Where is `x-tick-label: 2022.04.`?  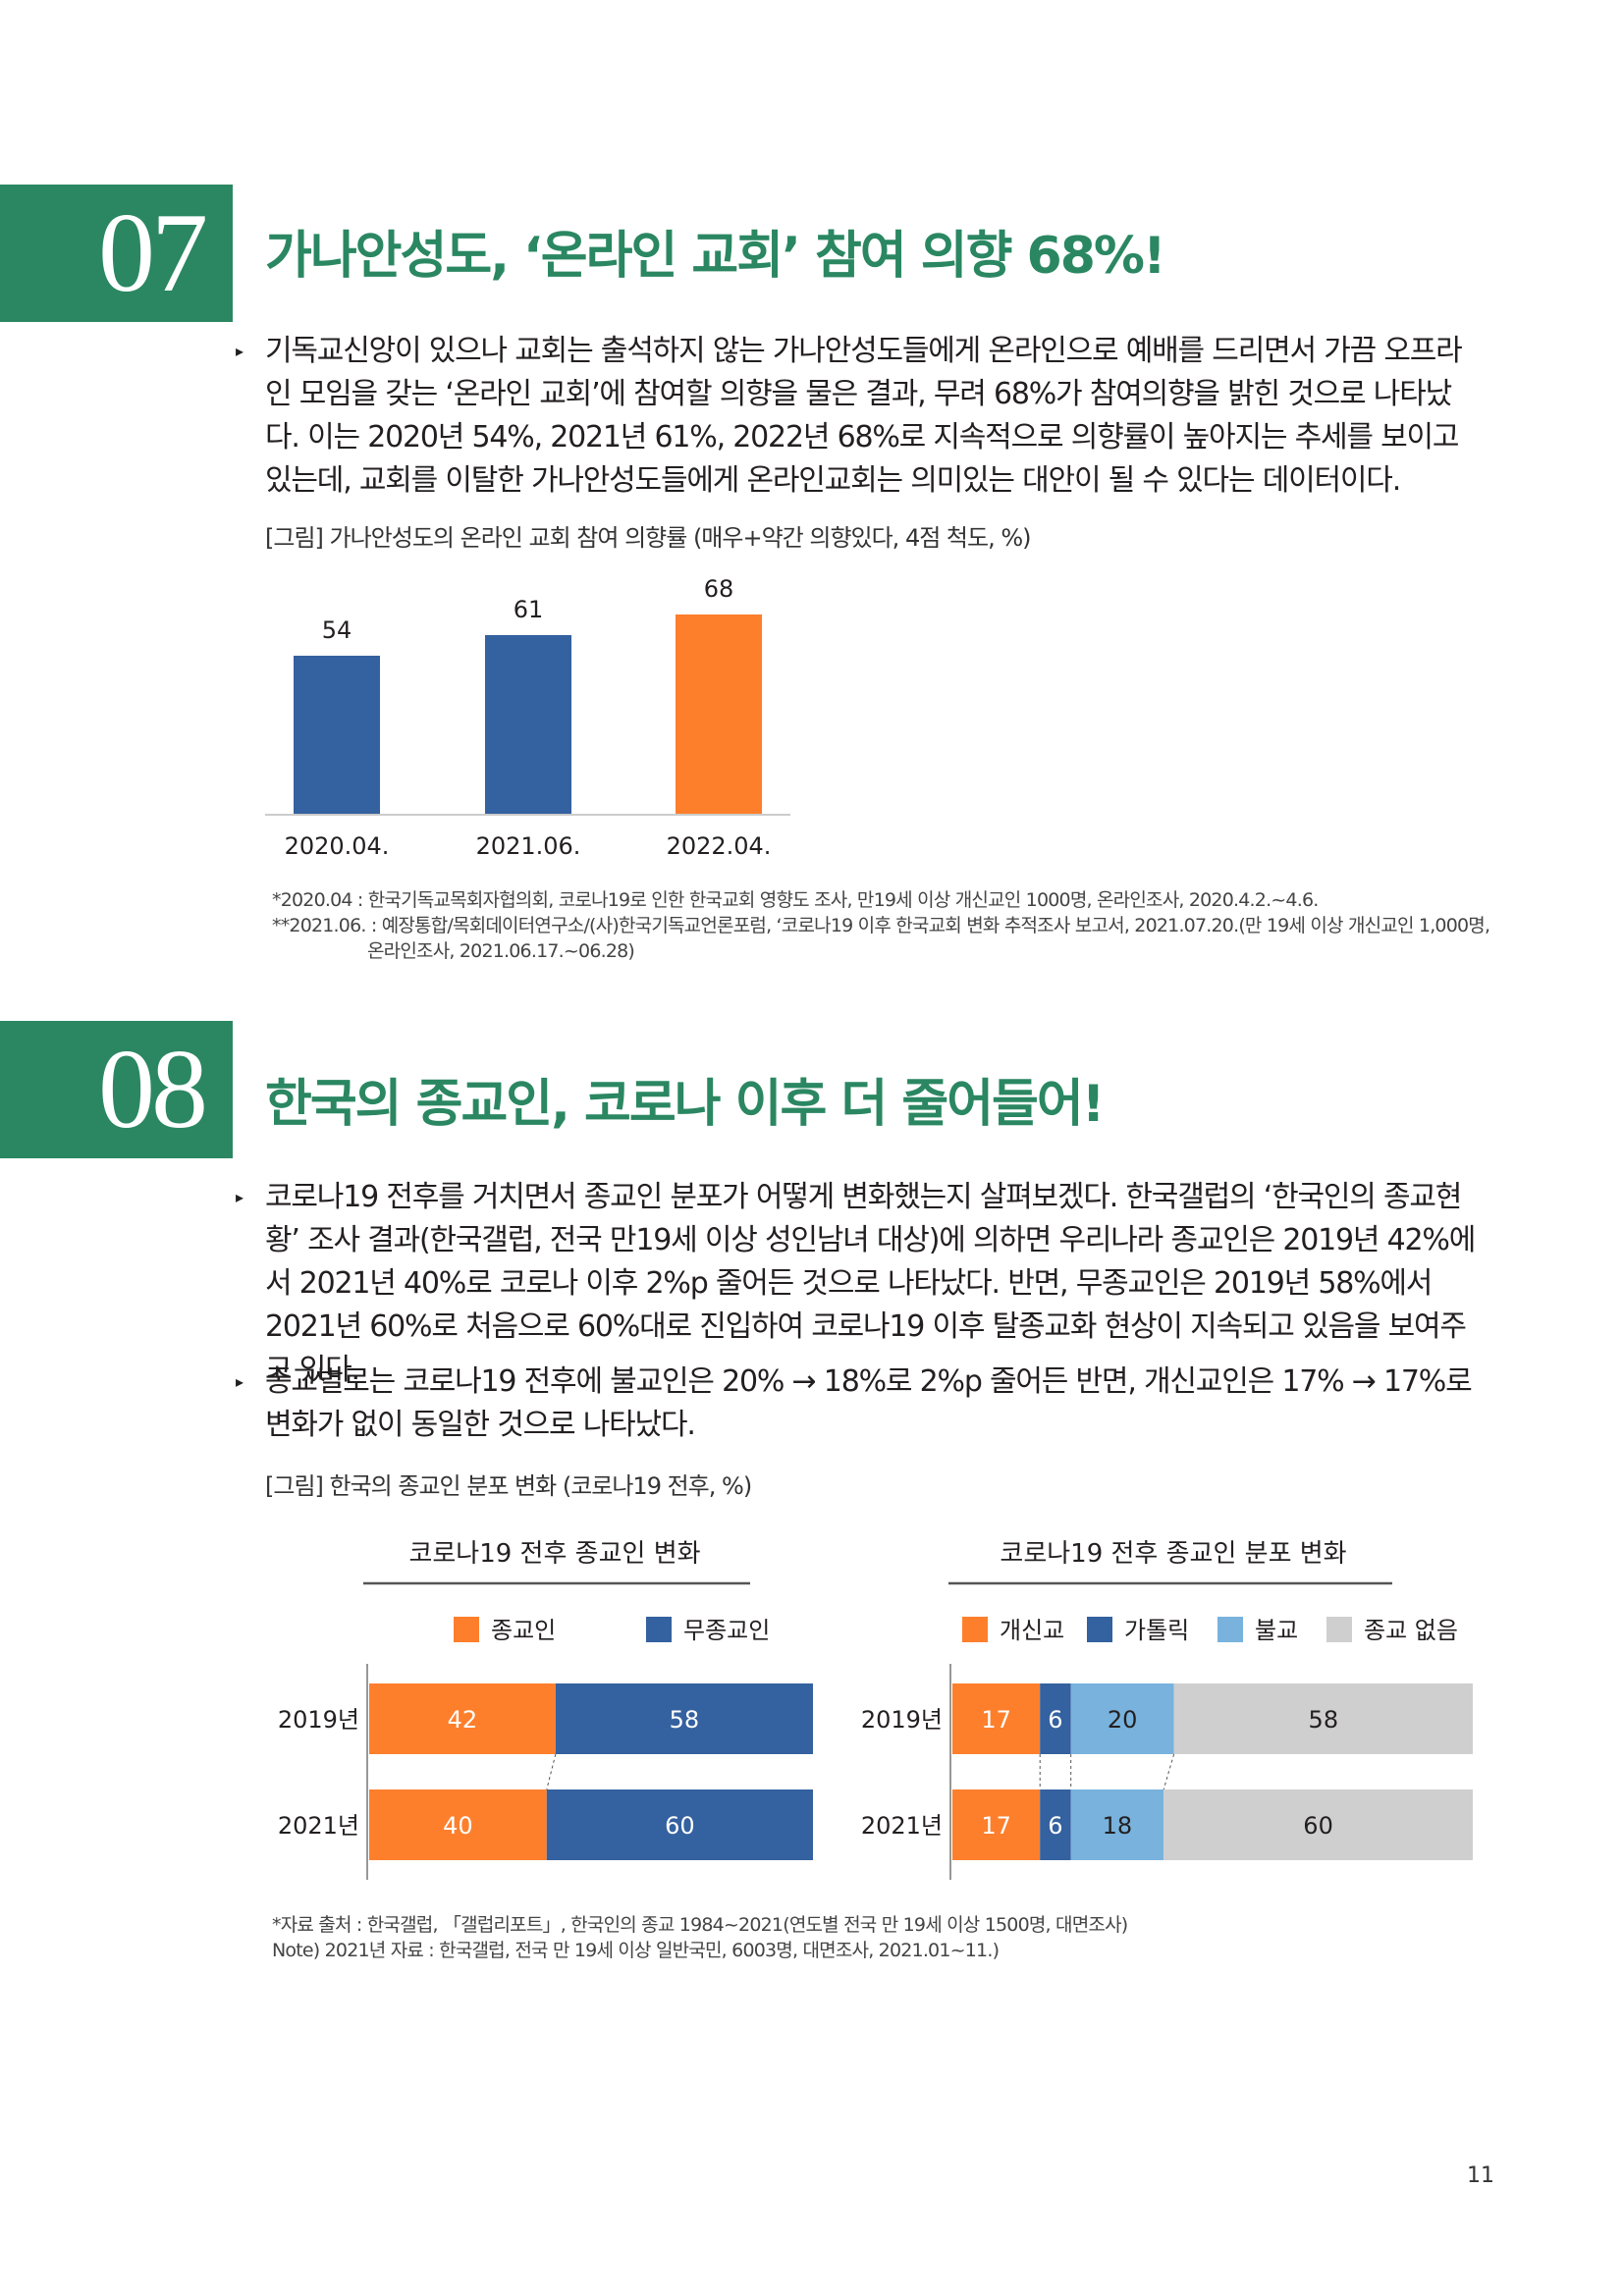
x-tick-label: 2022.04. is located at coordinates (719, 846).